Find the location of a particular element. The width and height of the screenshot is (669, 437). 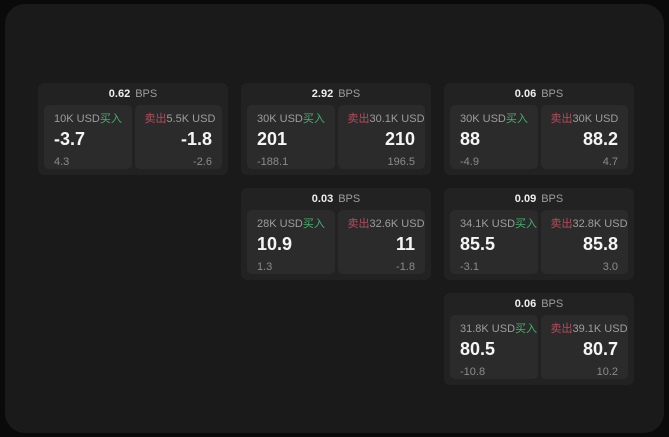

buy-price: 10.9 is located at coordinates (275, 244).